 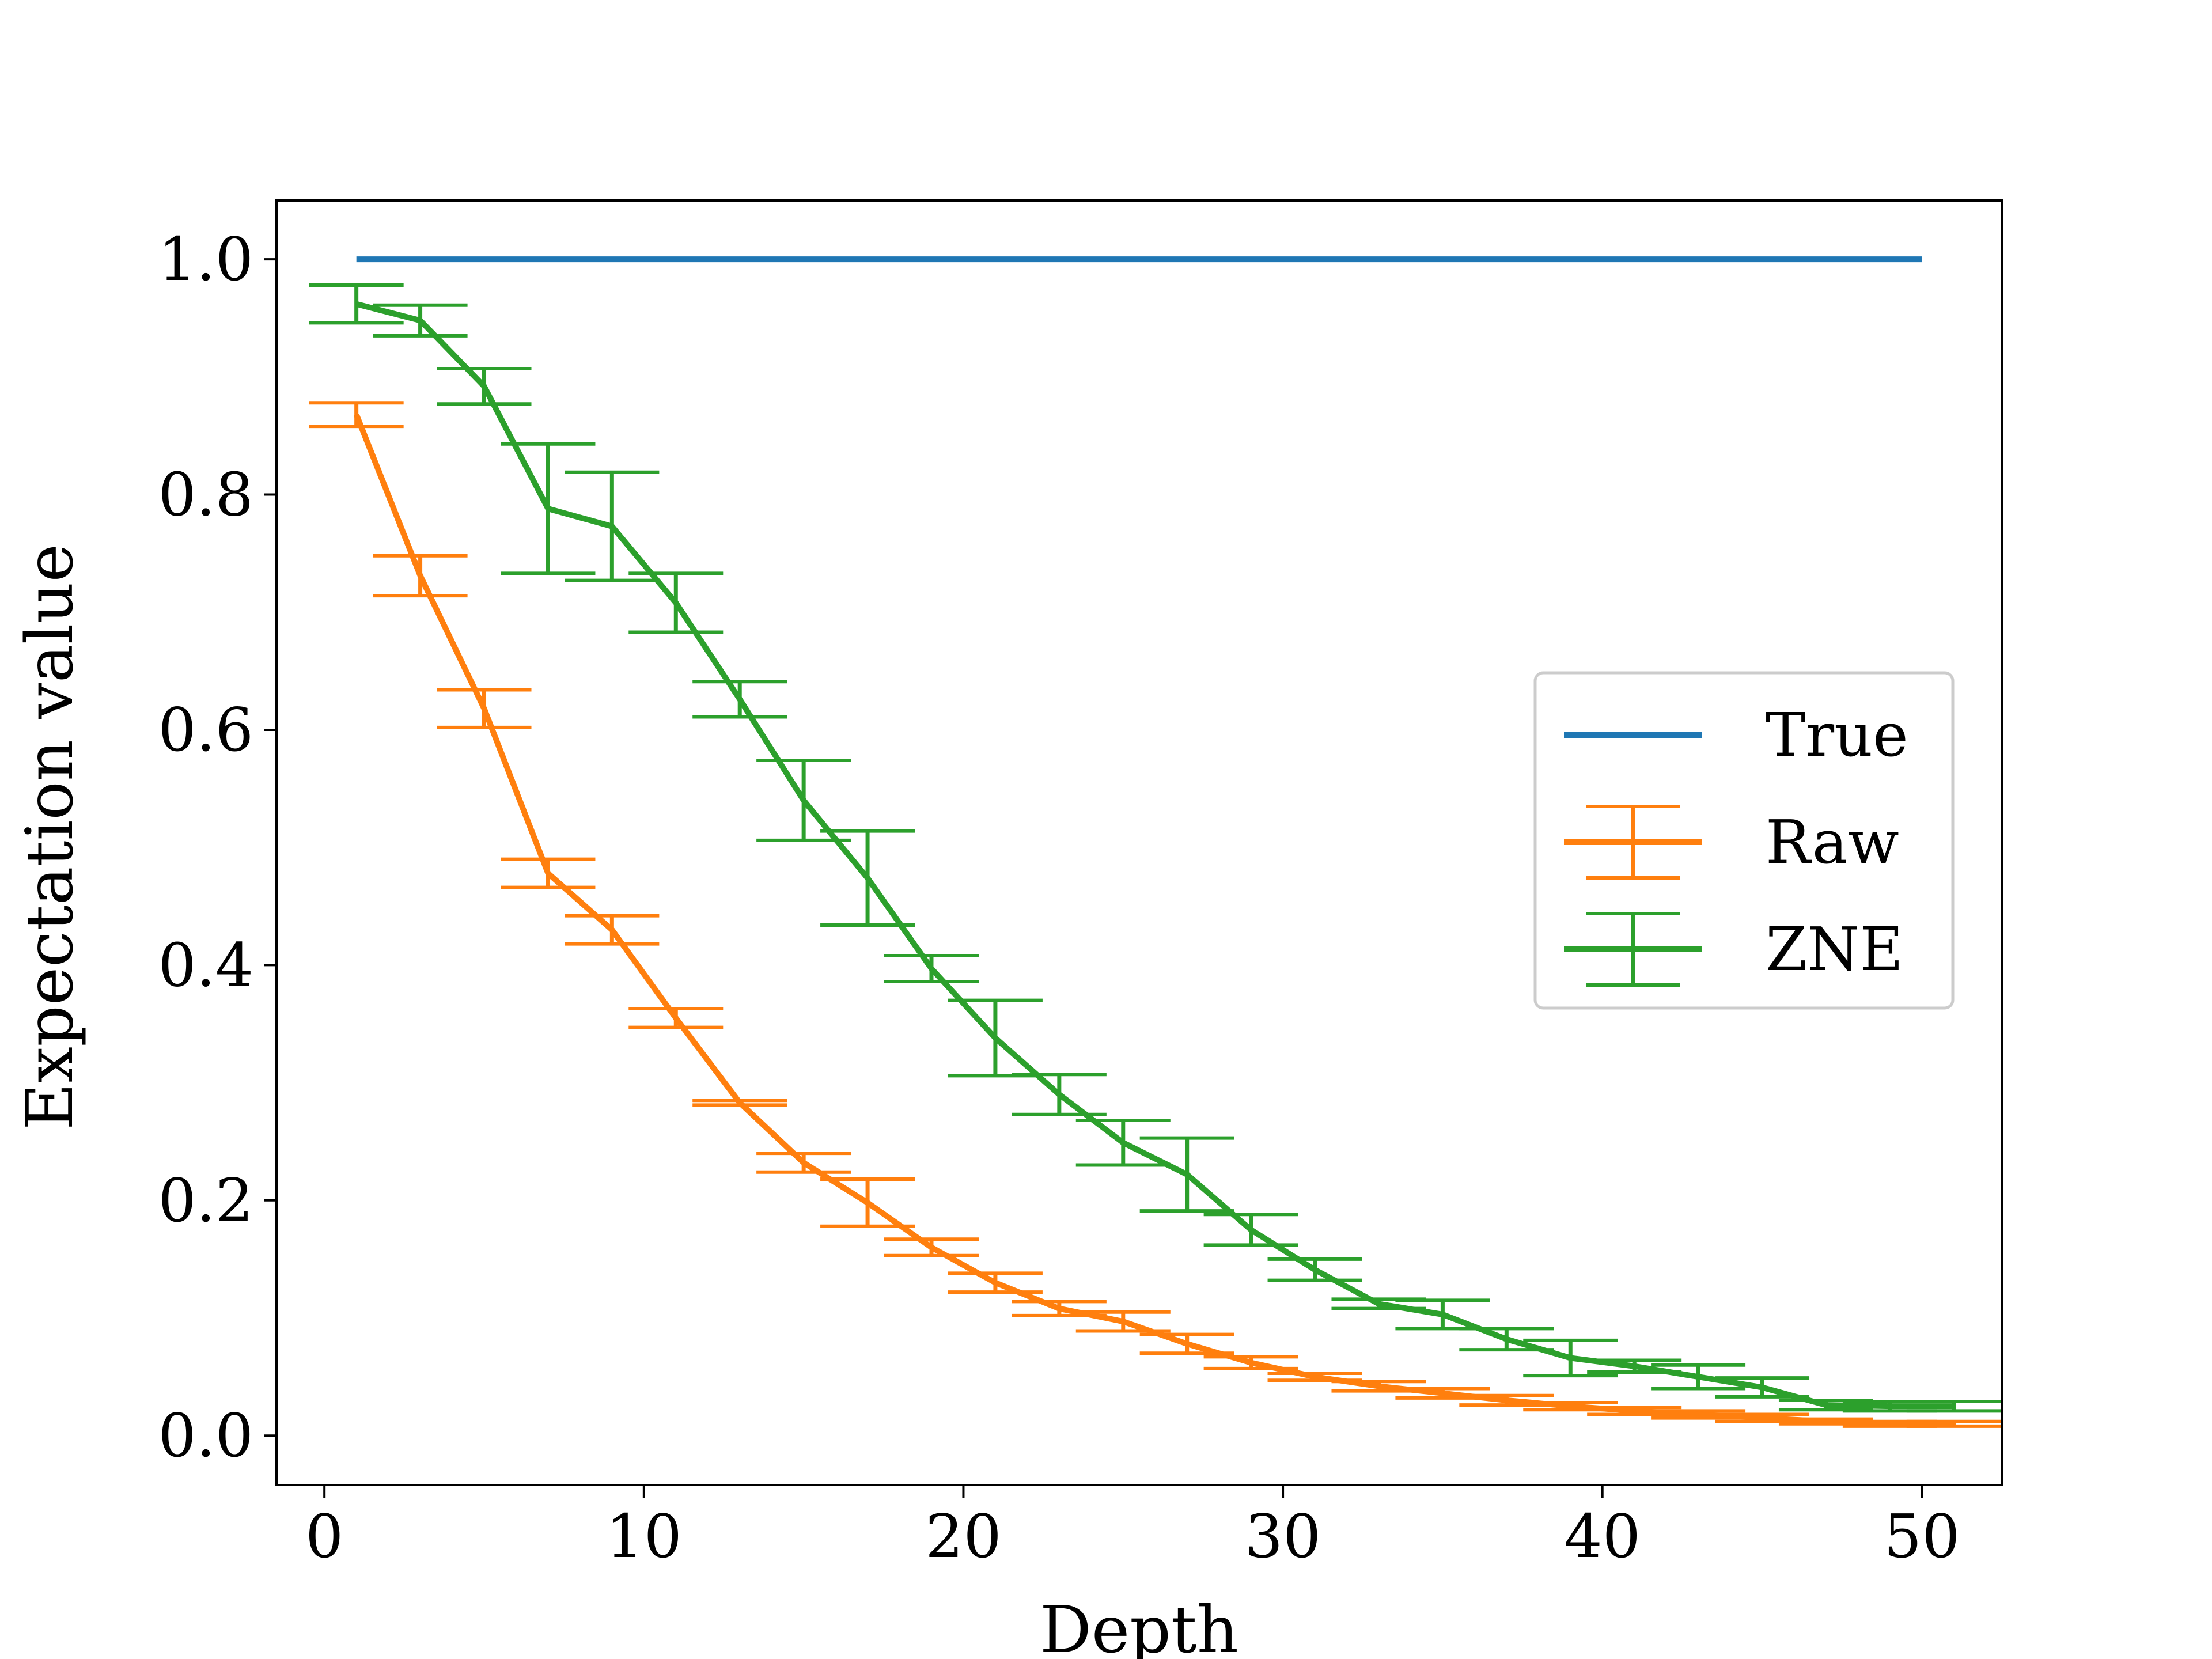 I want to click on x-tick-label: 10, so click(x=644, y=1536).